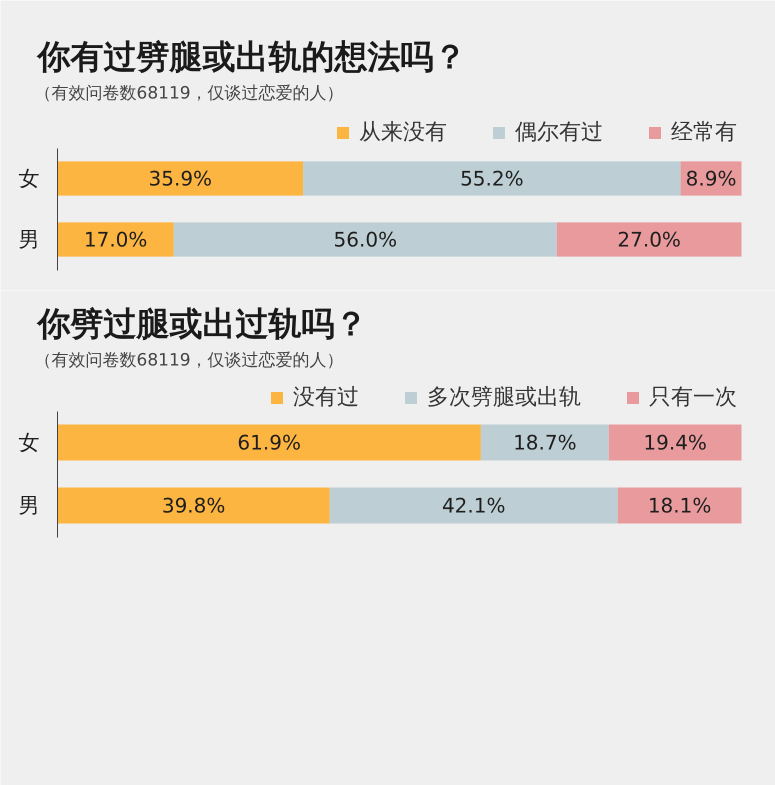 The image size is (775, 785). I want to click on legend-label: 只有一次, so click(693, 398).